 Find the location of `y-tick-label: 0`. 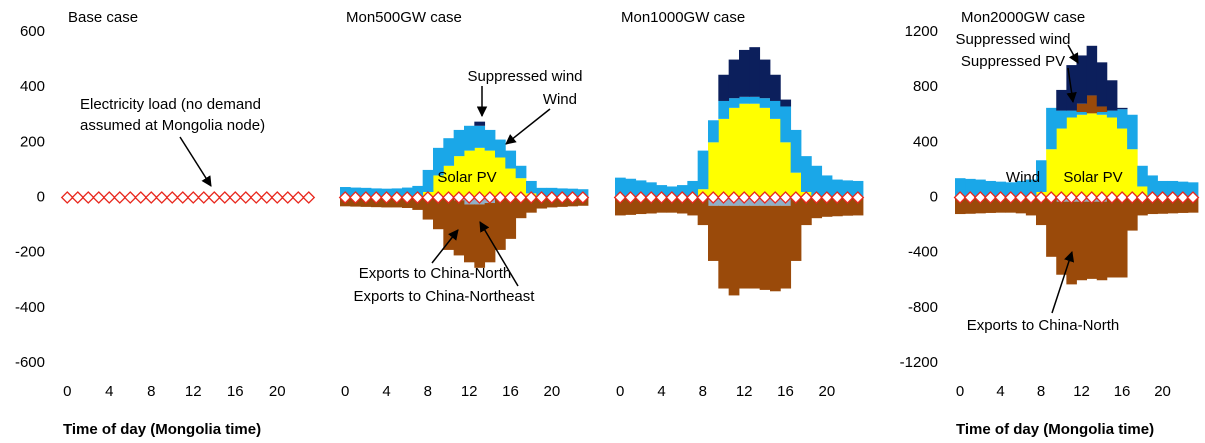

y-tick-label: 0 is located at coordinates (934, 196).